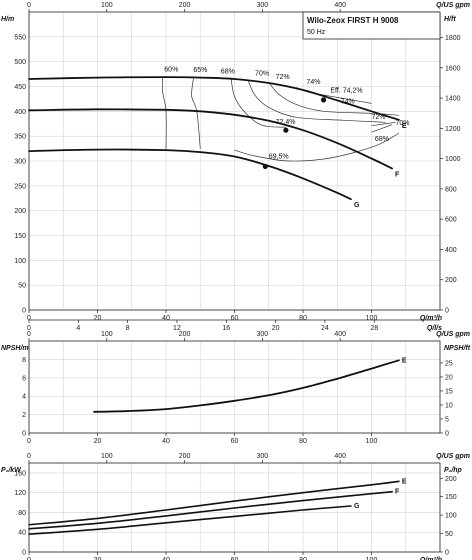 This screenshot has height=560, width=472. What do you see at coordinates (20, 87) in the screenshot?
I see `y-tick-label: 450` at bounding box center [20, 87].